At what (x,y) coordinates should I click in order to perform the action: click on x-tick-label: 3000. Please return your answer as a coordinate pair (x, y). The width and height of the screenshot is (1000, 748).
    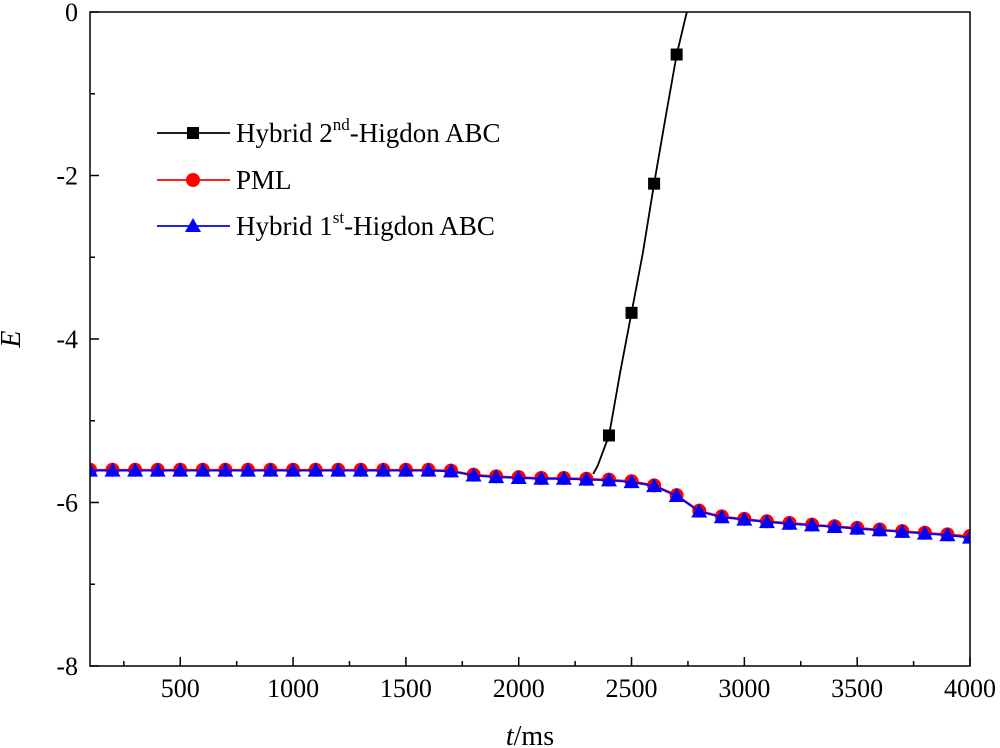
    Looking at the image, I should click on (744, 688).